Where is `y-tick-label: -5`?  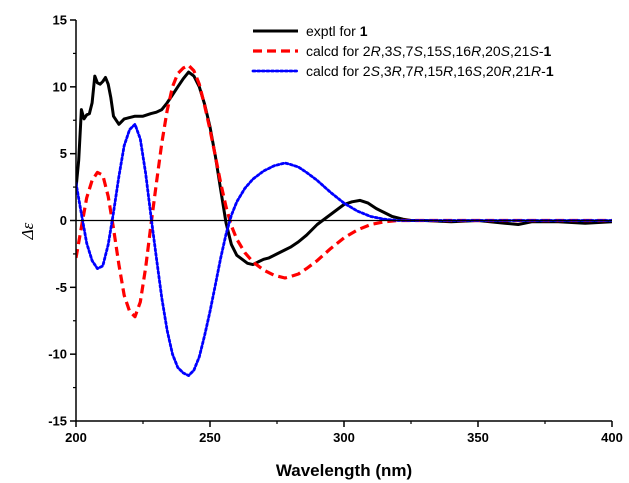
y-tick-label: -5 is located at coordinates (61, 287).